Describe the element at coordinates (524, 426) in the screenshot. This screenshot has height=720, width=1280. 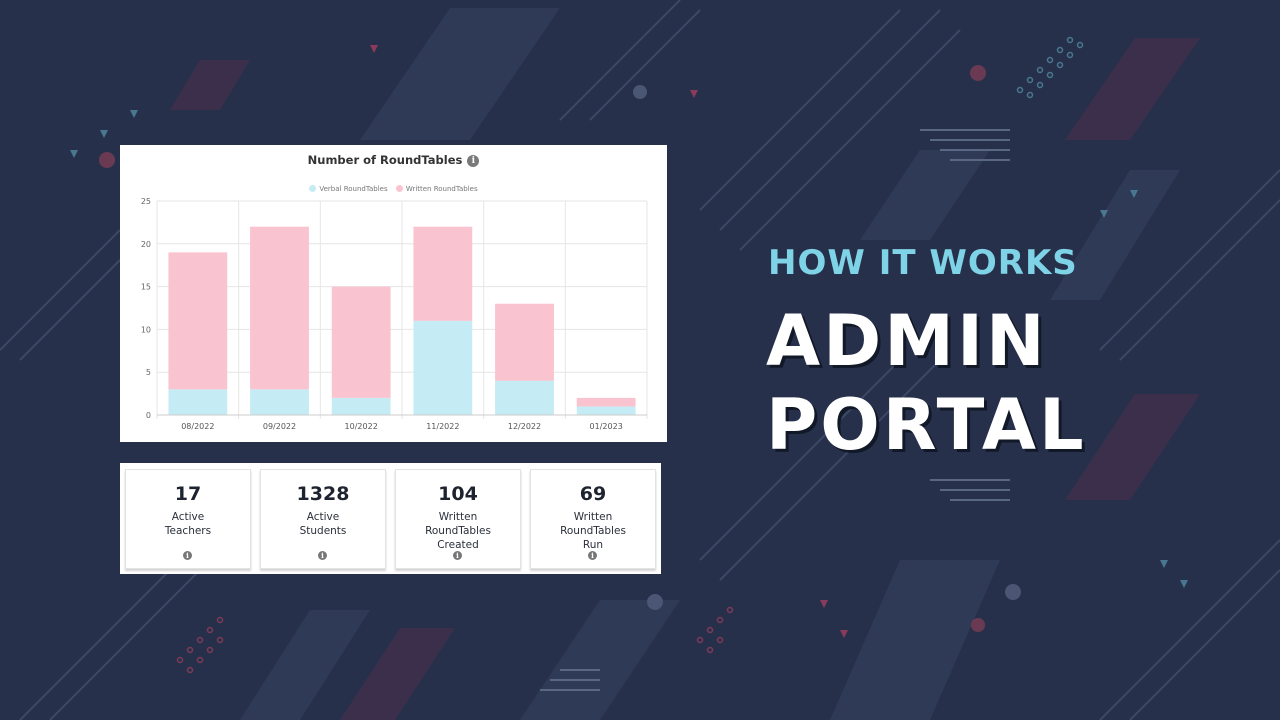
I see `x-tick-label: 12/2022` at that location.